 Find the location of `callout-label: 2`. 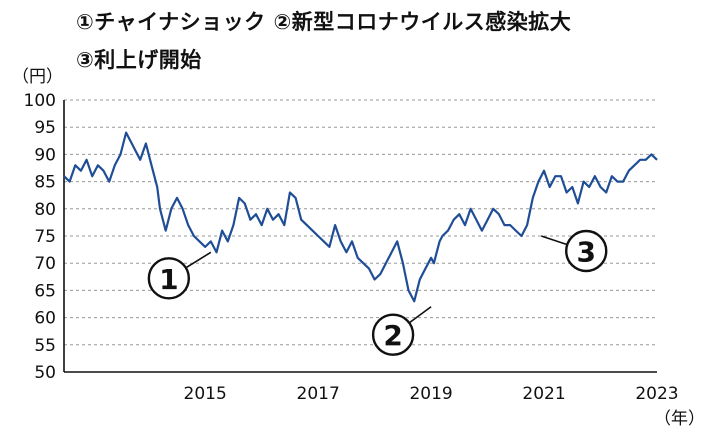

callout-label: 2 is located at coordinates (392, 335).